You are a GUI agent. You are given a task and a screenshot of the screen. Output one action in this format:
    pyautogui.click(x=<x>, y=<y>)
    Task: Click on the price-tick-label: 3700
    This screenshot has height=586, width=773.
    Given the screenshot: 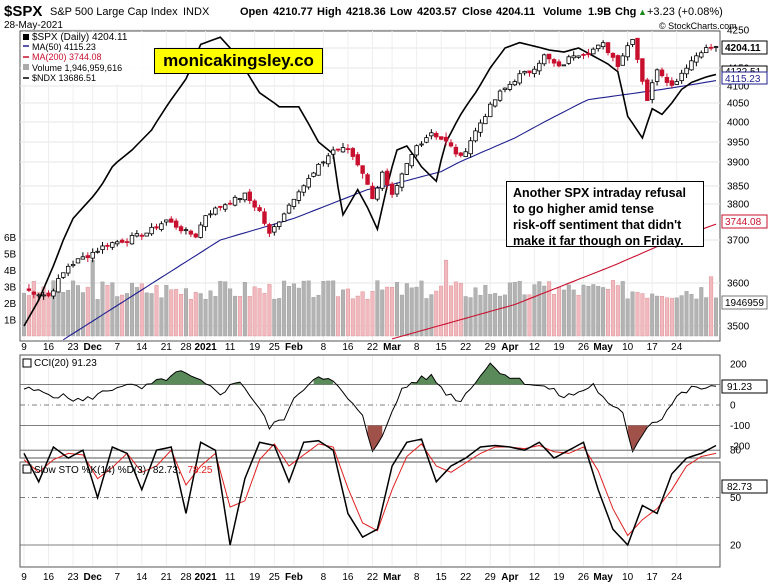 What is the action you would take?
    pyautogui.click(x=738, y=241)
    